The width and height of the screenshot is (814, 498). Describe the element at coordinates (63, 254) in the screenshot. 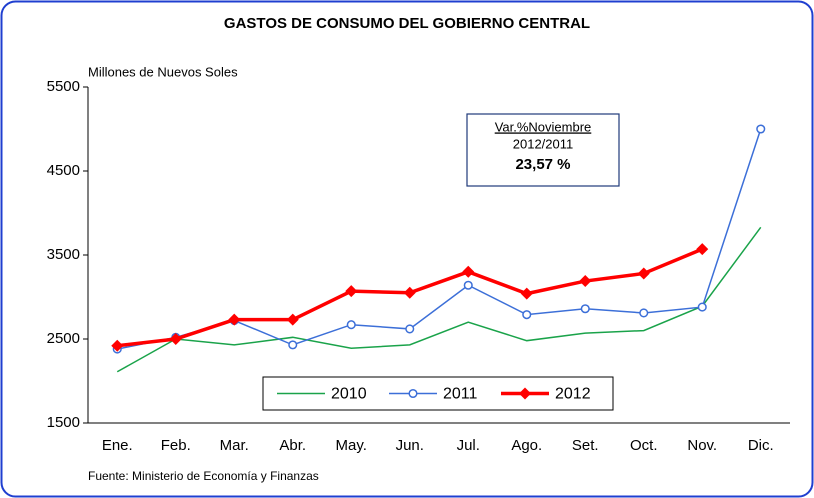

I see `y-tick-label: 3500` at that location.